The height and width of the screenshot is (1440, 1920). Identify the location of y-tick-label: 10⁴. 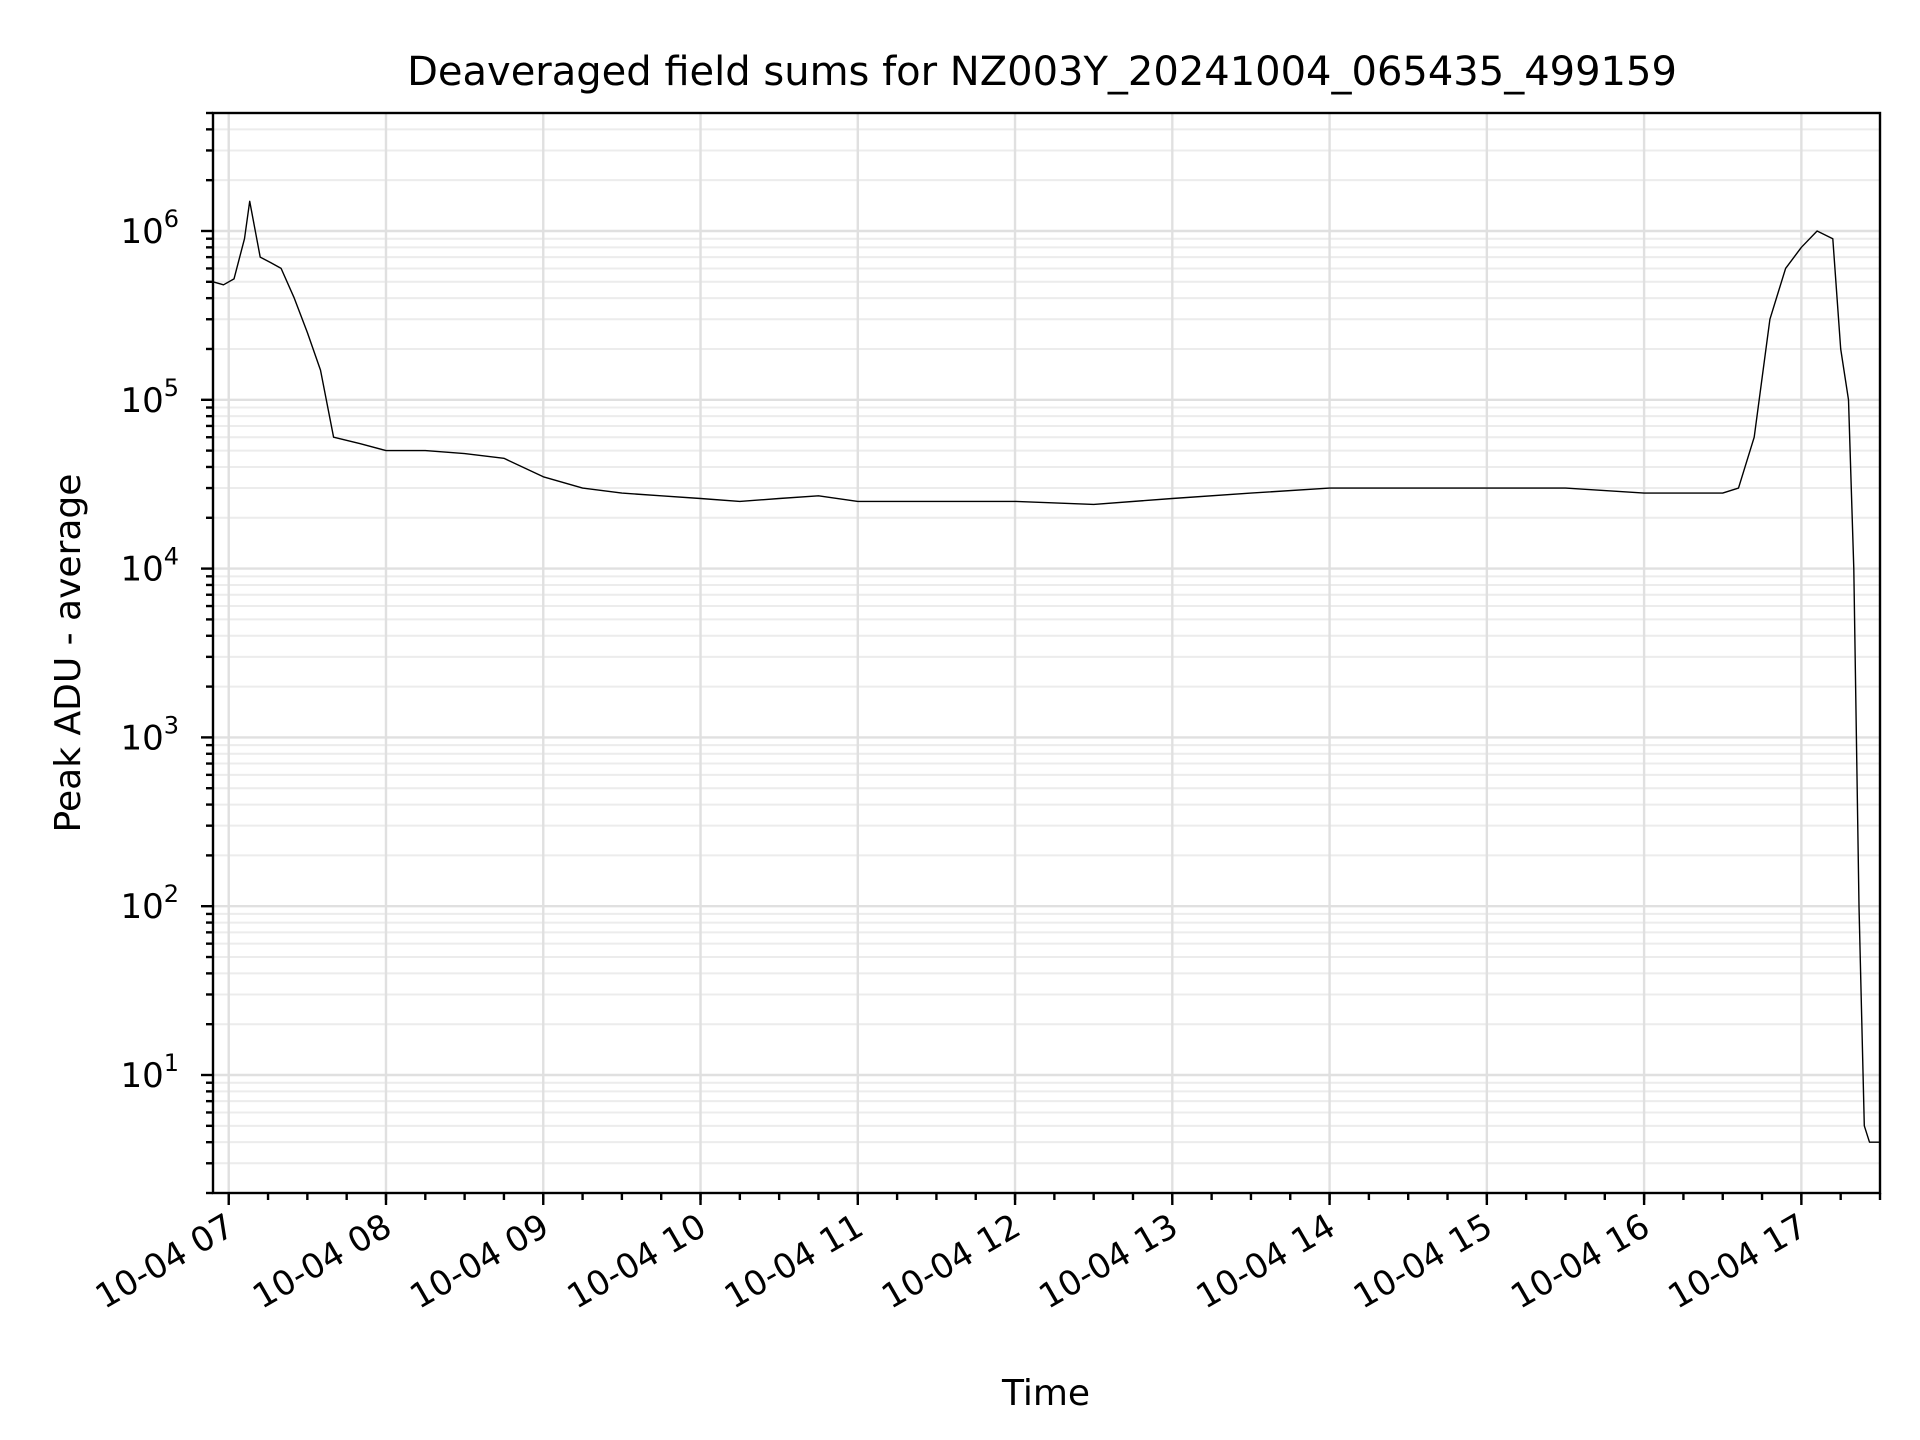
(149, 566).